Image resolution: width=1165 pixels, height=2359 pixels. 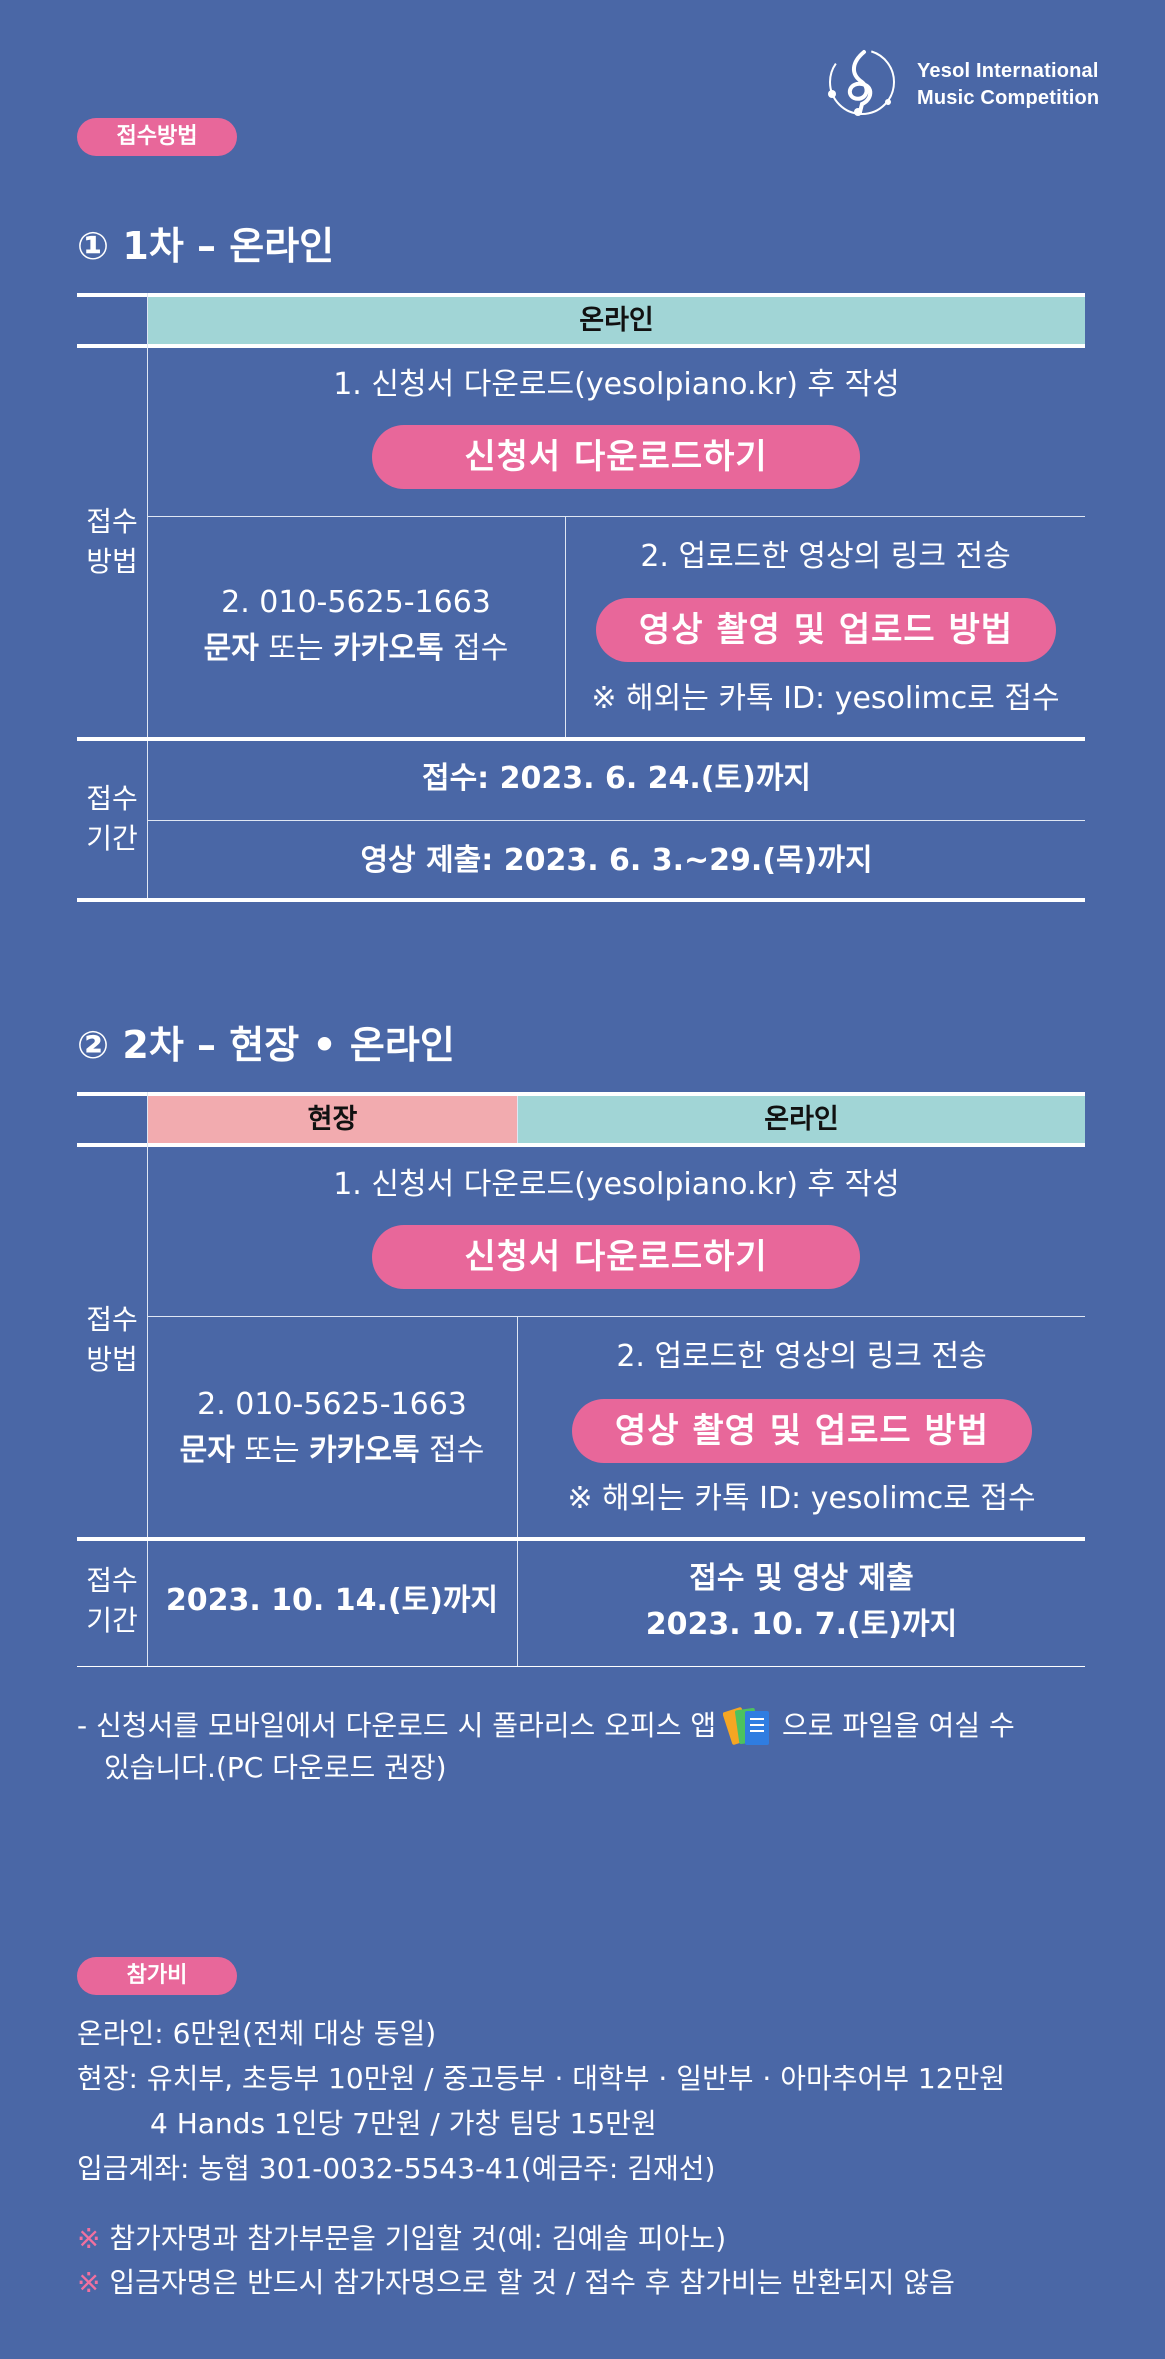 What do you see at coordinates (581, 295) in the screenshot?
I see `round1-top-border` at bounding box center [581, 295].